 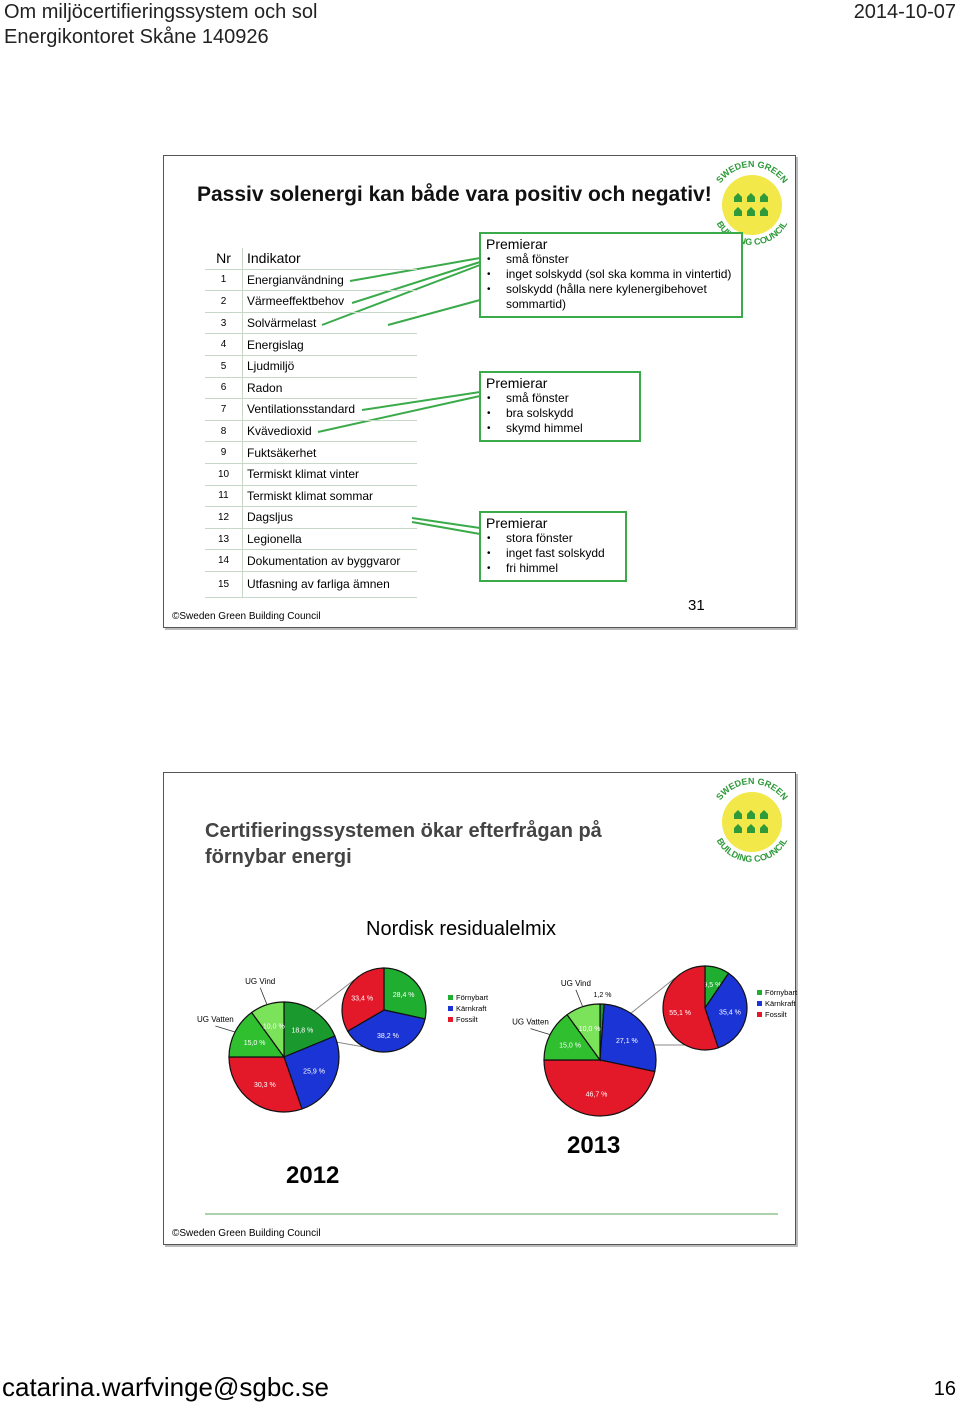 What do you see at coordinates (311, 517) in the screenshot?
I see `table-row: 12 Dagsljus` at bounding box center [311, 517].